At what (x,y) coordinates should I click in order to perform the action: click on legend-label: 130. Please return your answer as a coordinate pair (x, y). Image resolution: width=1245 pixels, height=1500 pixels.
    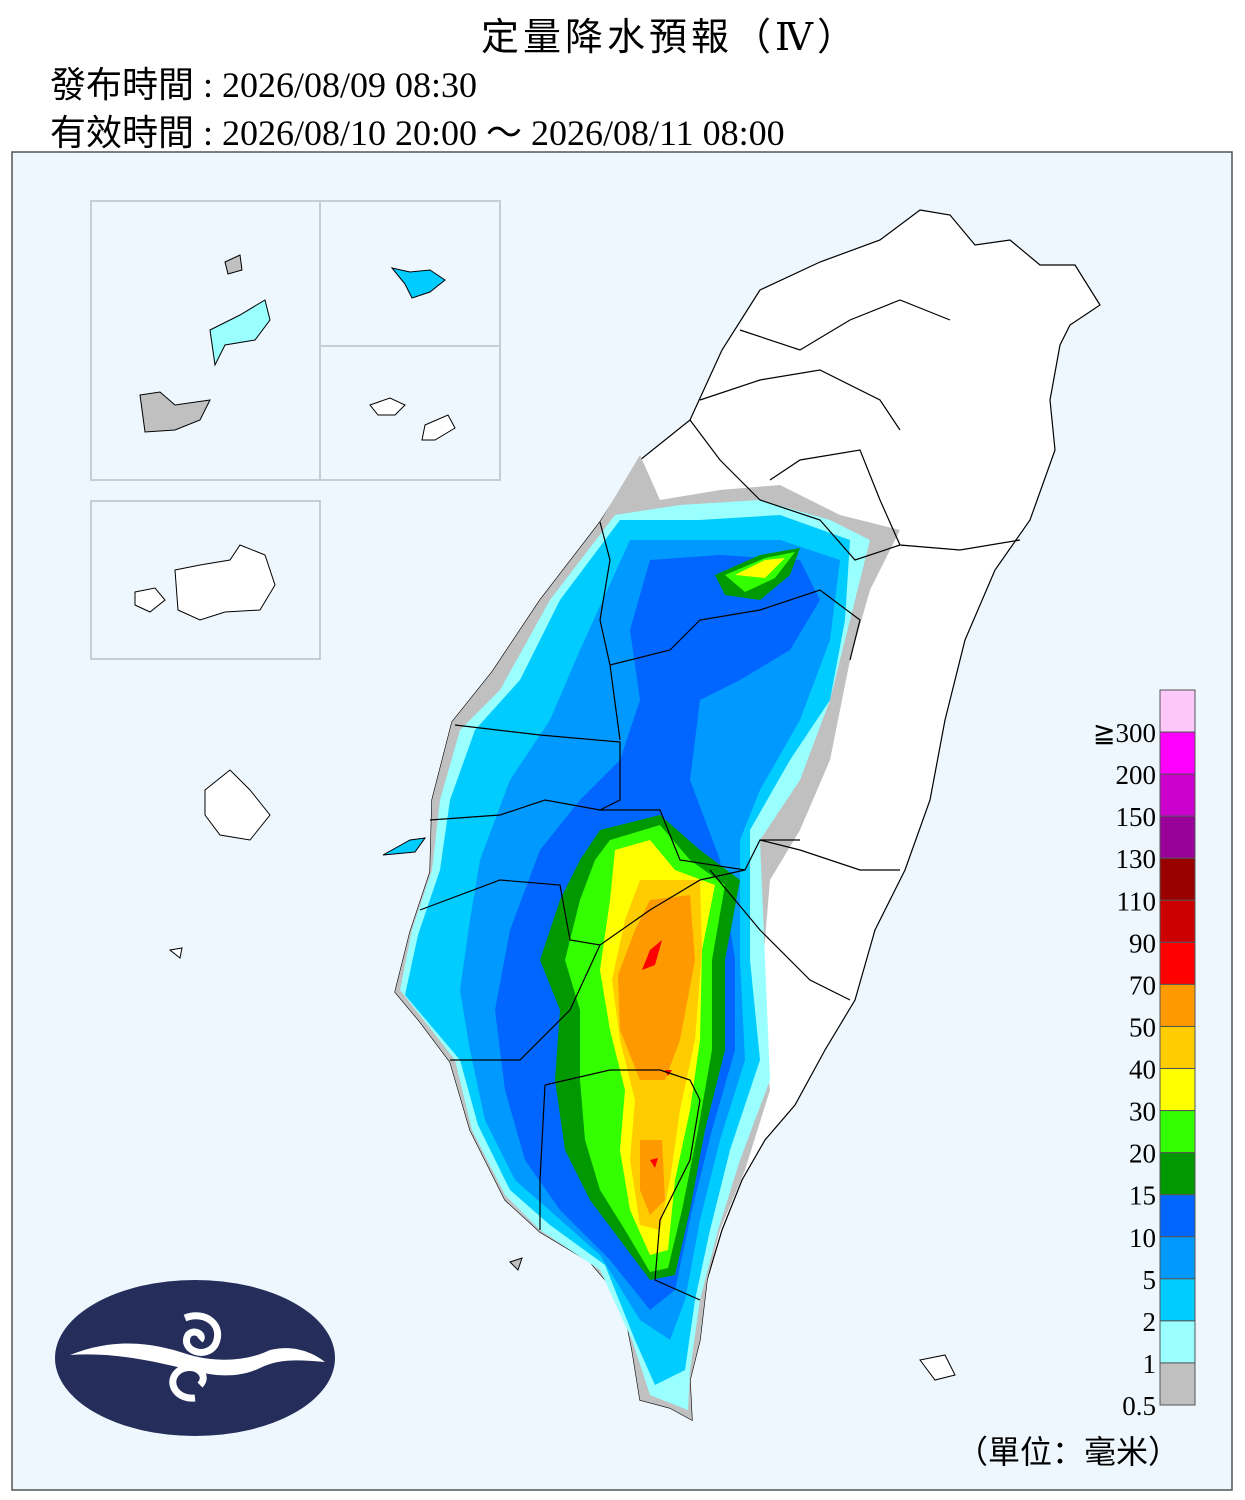
    Looking at the image, I should click on (1136, 859).